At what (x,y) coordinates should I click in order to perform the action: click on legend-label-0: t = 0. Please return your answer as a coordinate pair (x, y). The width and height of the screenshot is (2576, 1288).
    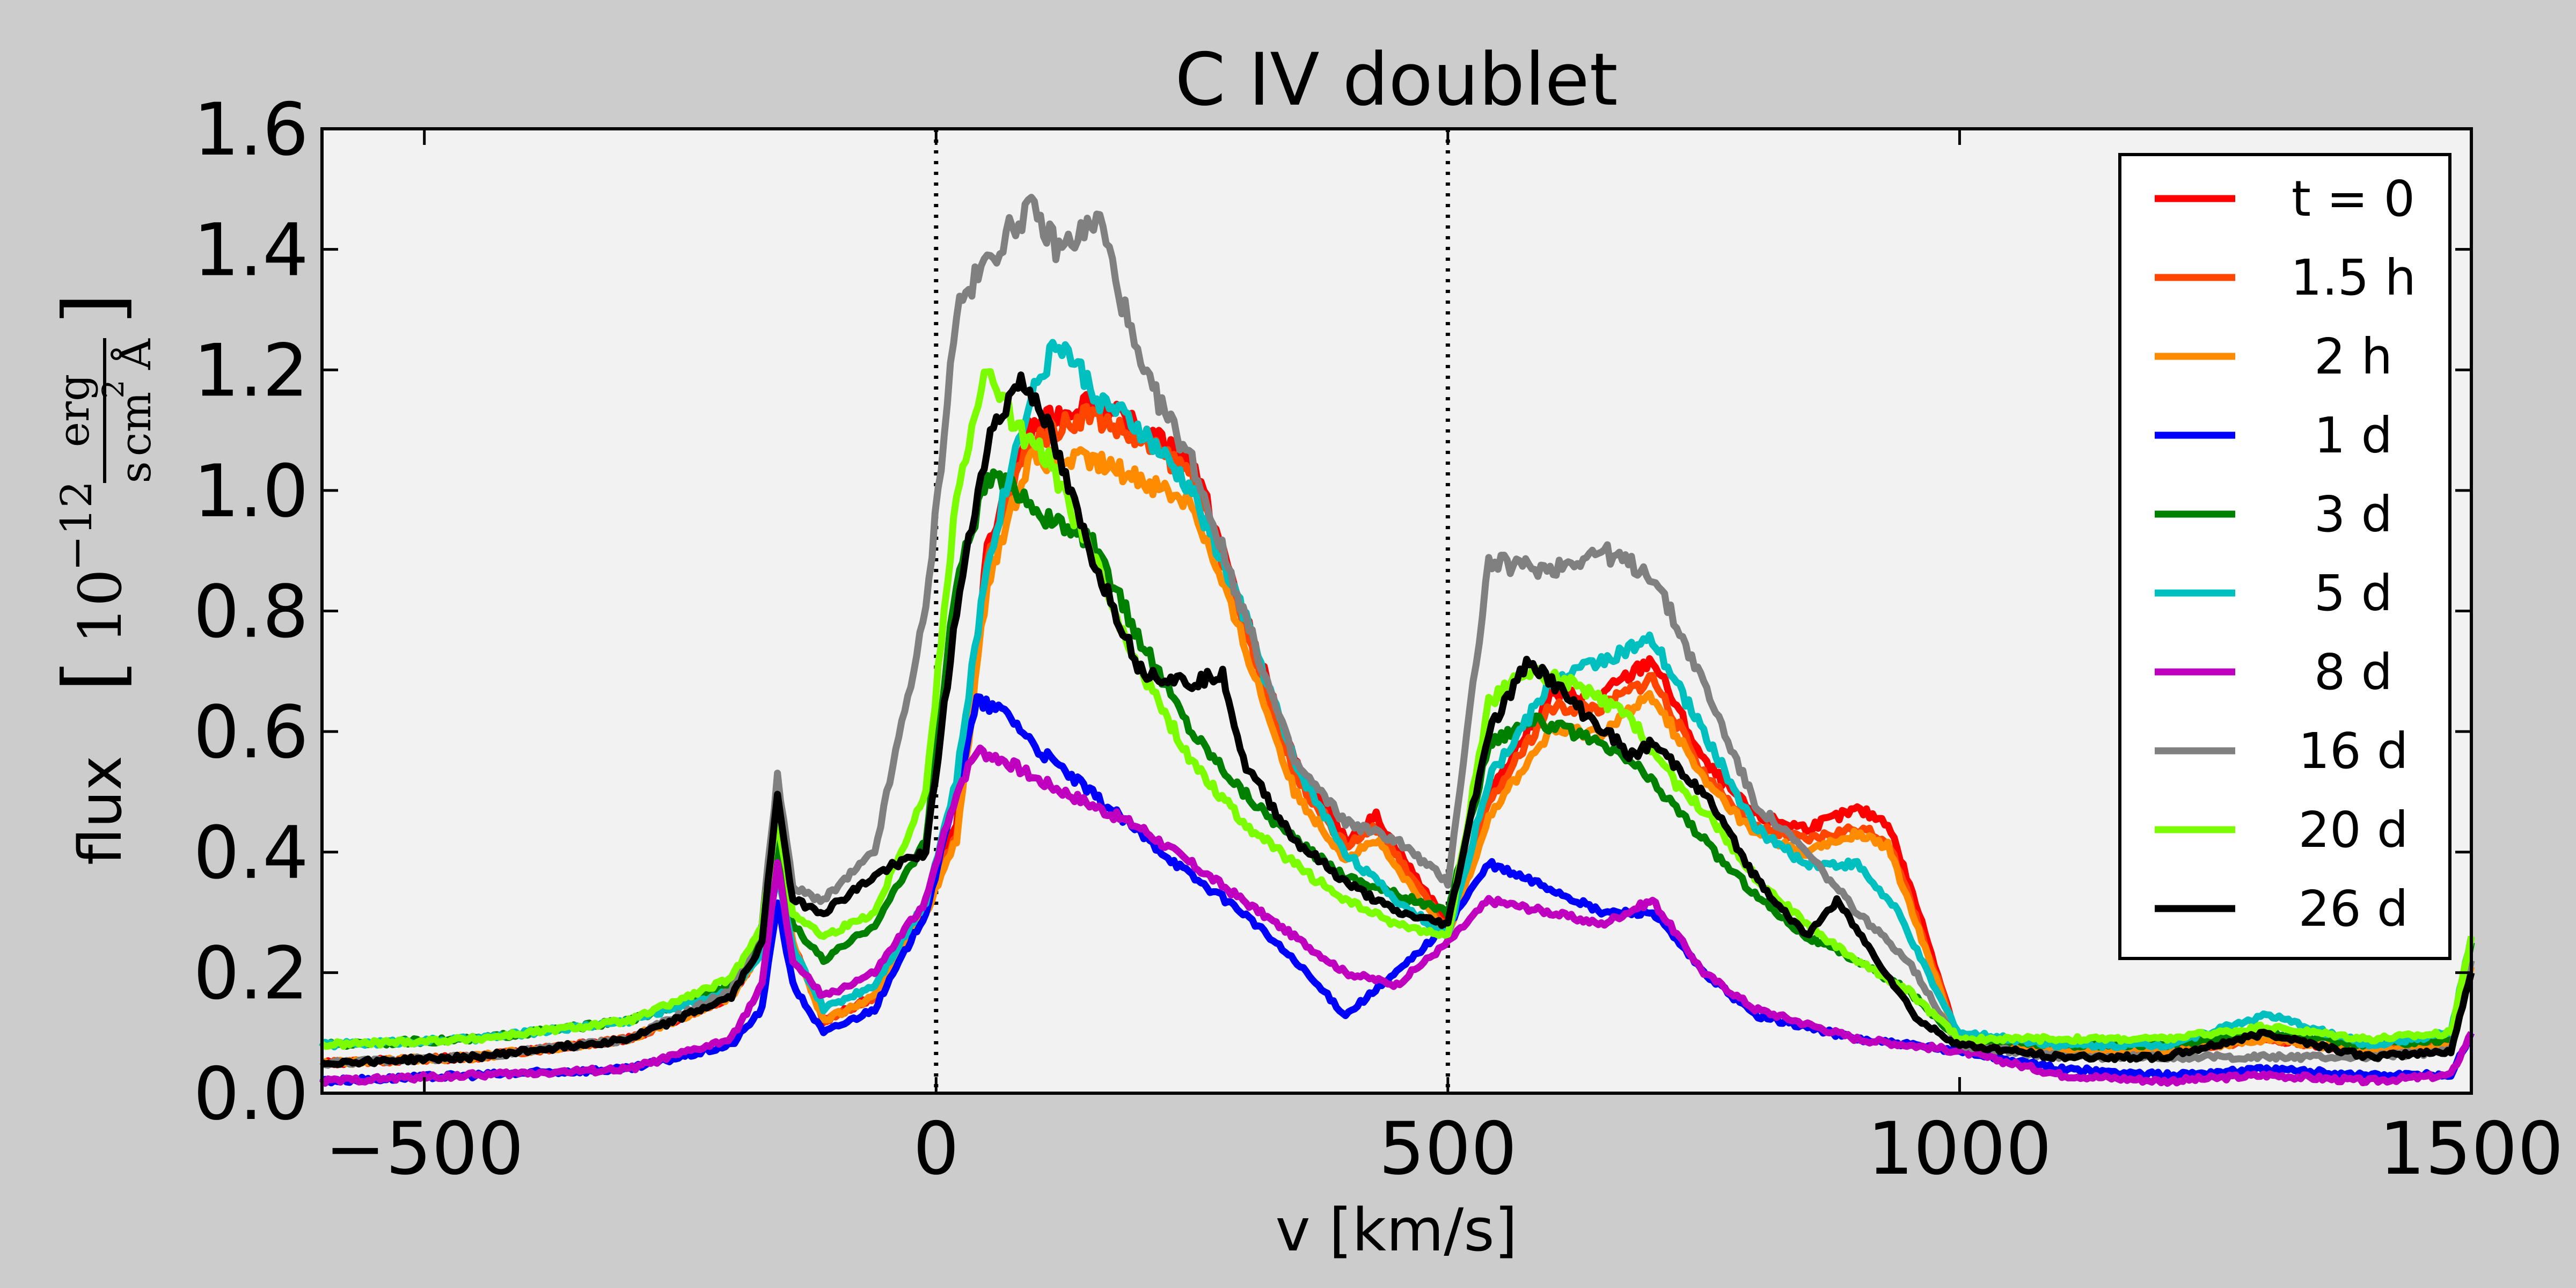
    Looking at the image, I should click on (2353, 199).